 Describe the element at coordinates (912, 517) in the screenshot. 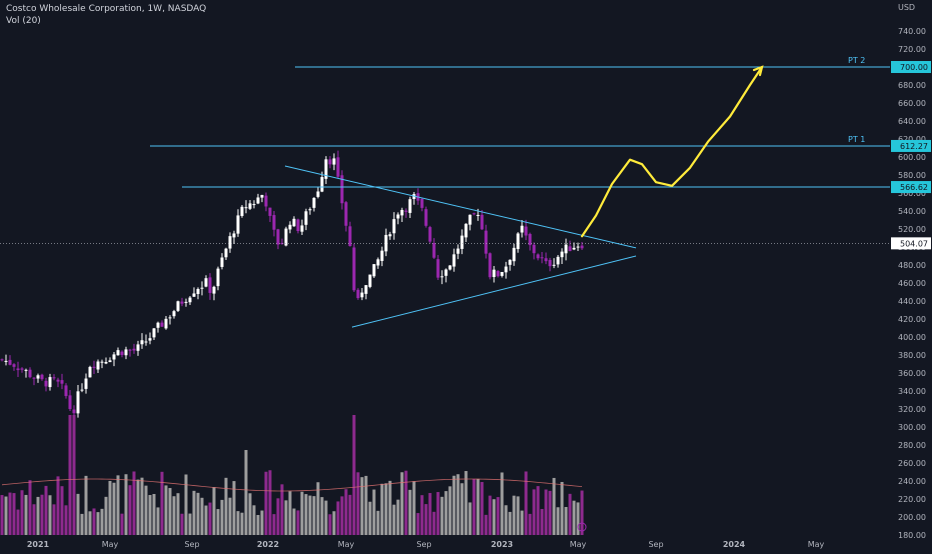

I see `price-tick-label: 200.00` at that location.